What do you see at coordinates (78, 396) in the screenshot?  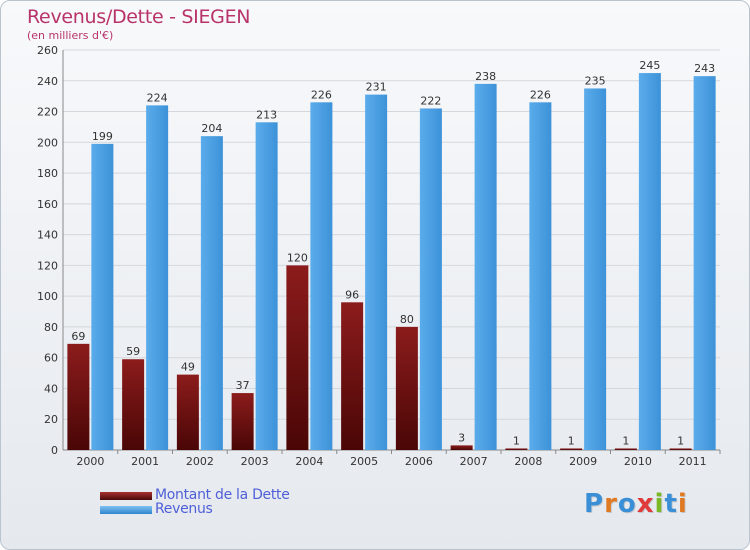 I see `bar-dette-2000` at bounding box center [78, 396].